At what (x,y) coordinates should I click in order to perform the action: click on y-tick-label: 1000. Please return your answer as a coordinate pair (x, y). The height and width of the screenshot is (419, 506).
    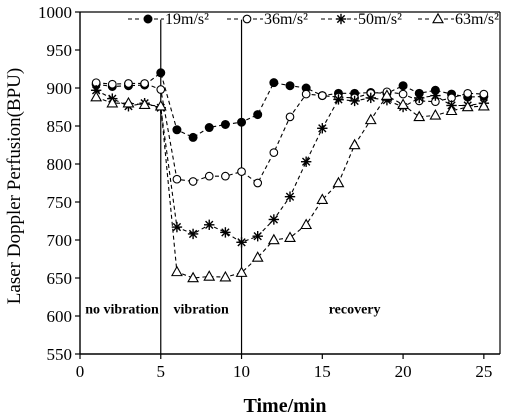
    Looking at the image, I should click on (55, 12).